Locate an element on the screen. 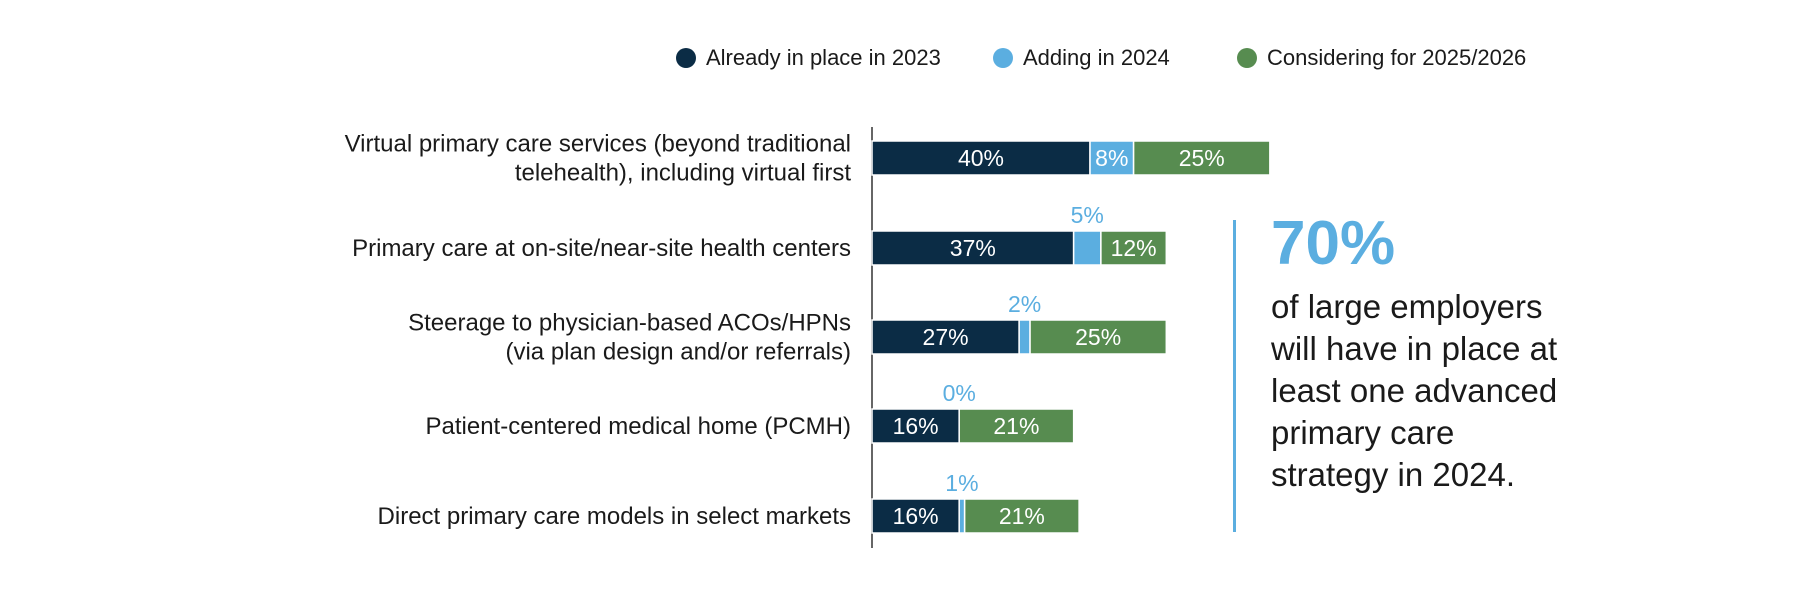 This screenshot has height=591, width=1800. legend-label: Considering for 2025/2026 is located at coordinates (1397, 57).